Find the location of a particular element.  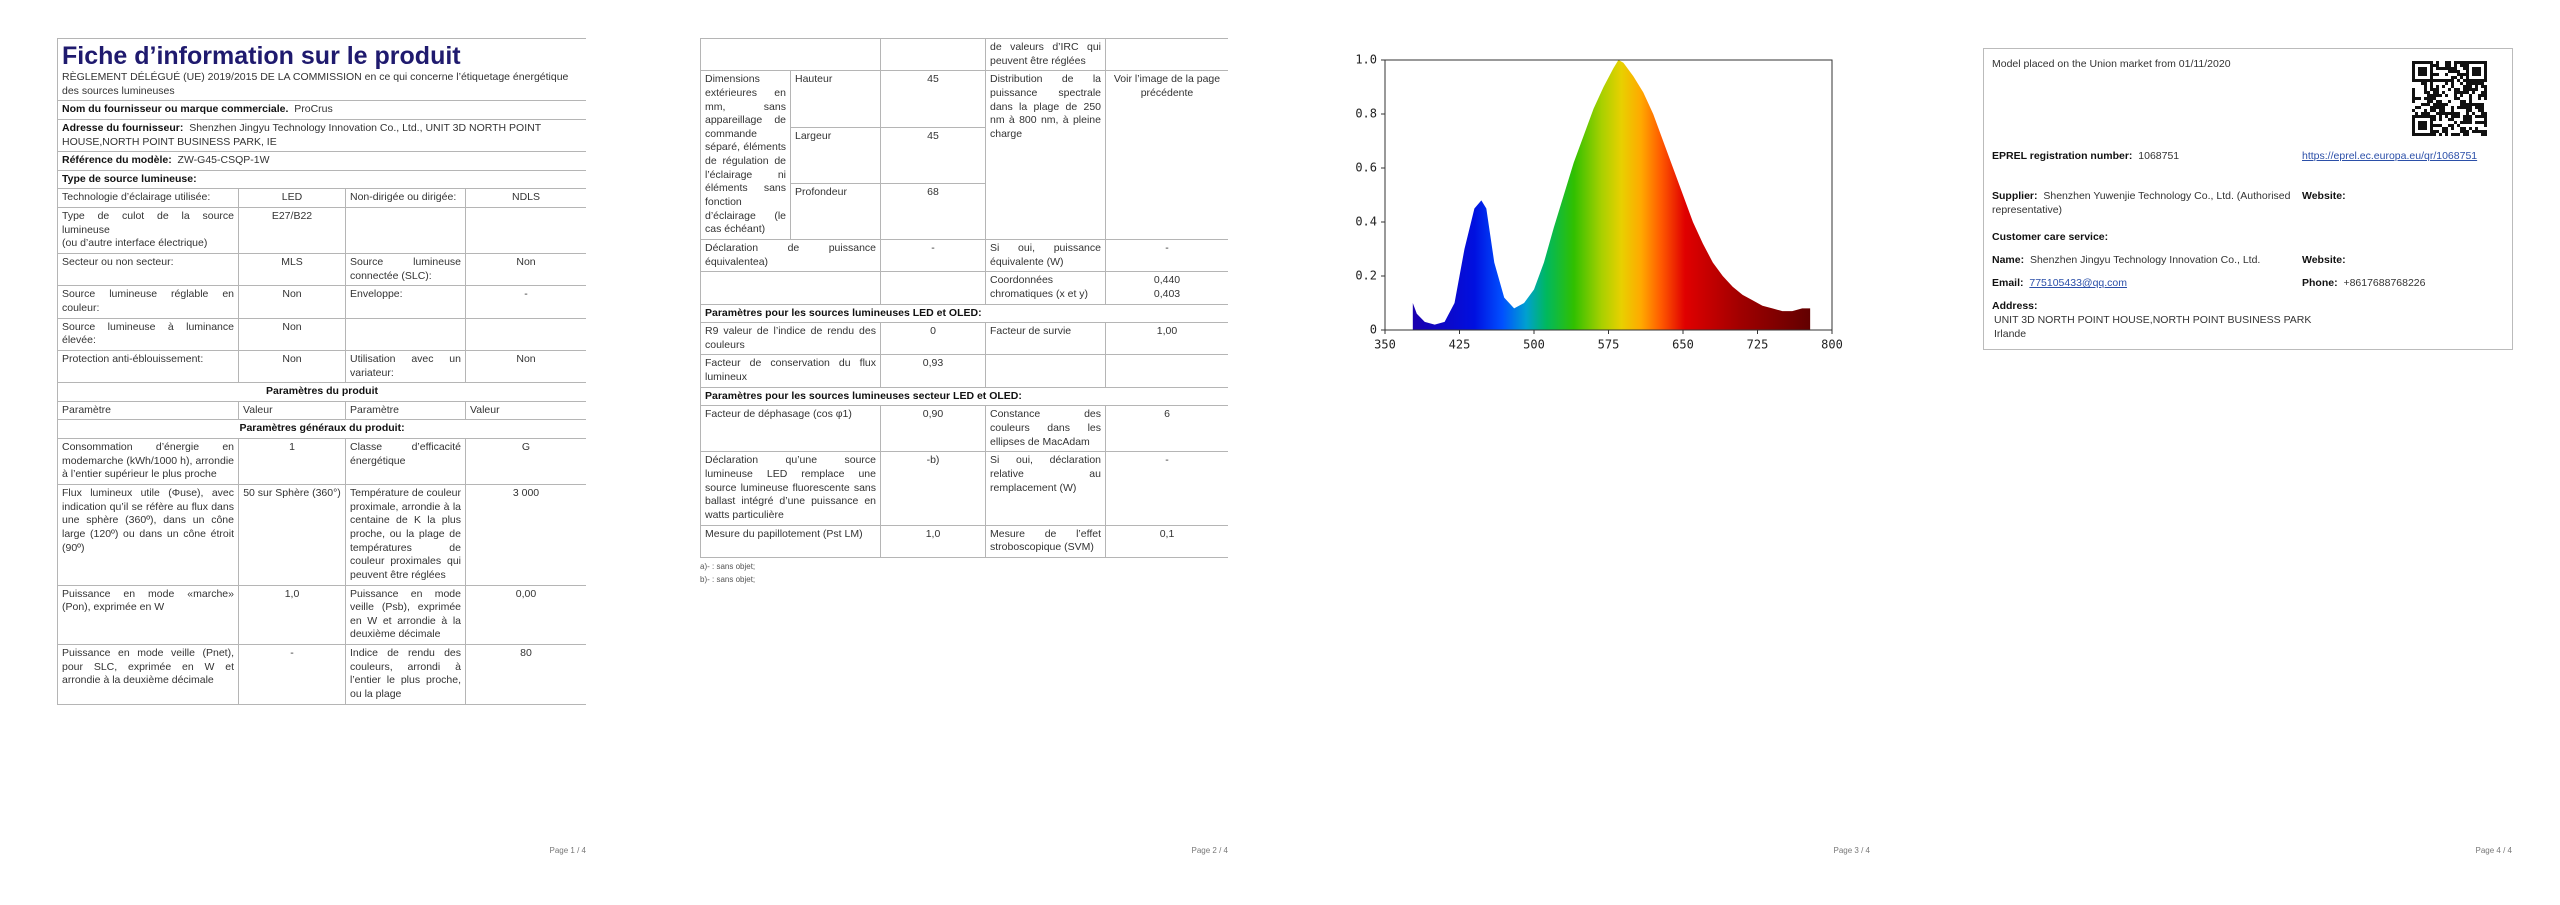

cell: Facteur de survie is located at coordinates (1045, 339).